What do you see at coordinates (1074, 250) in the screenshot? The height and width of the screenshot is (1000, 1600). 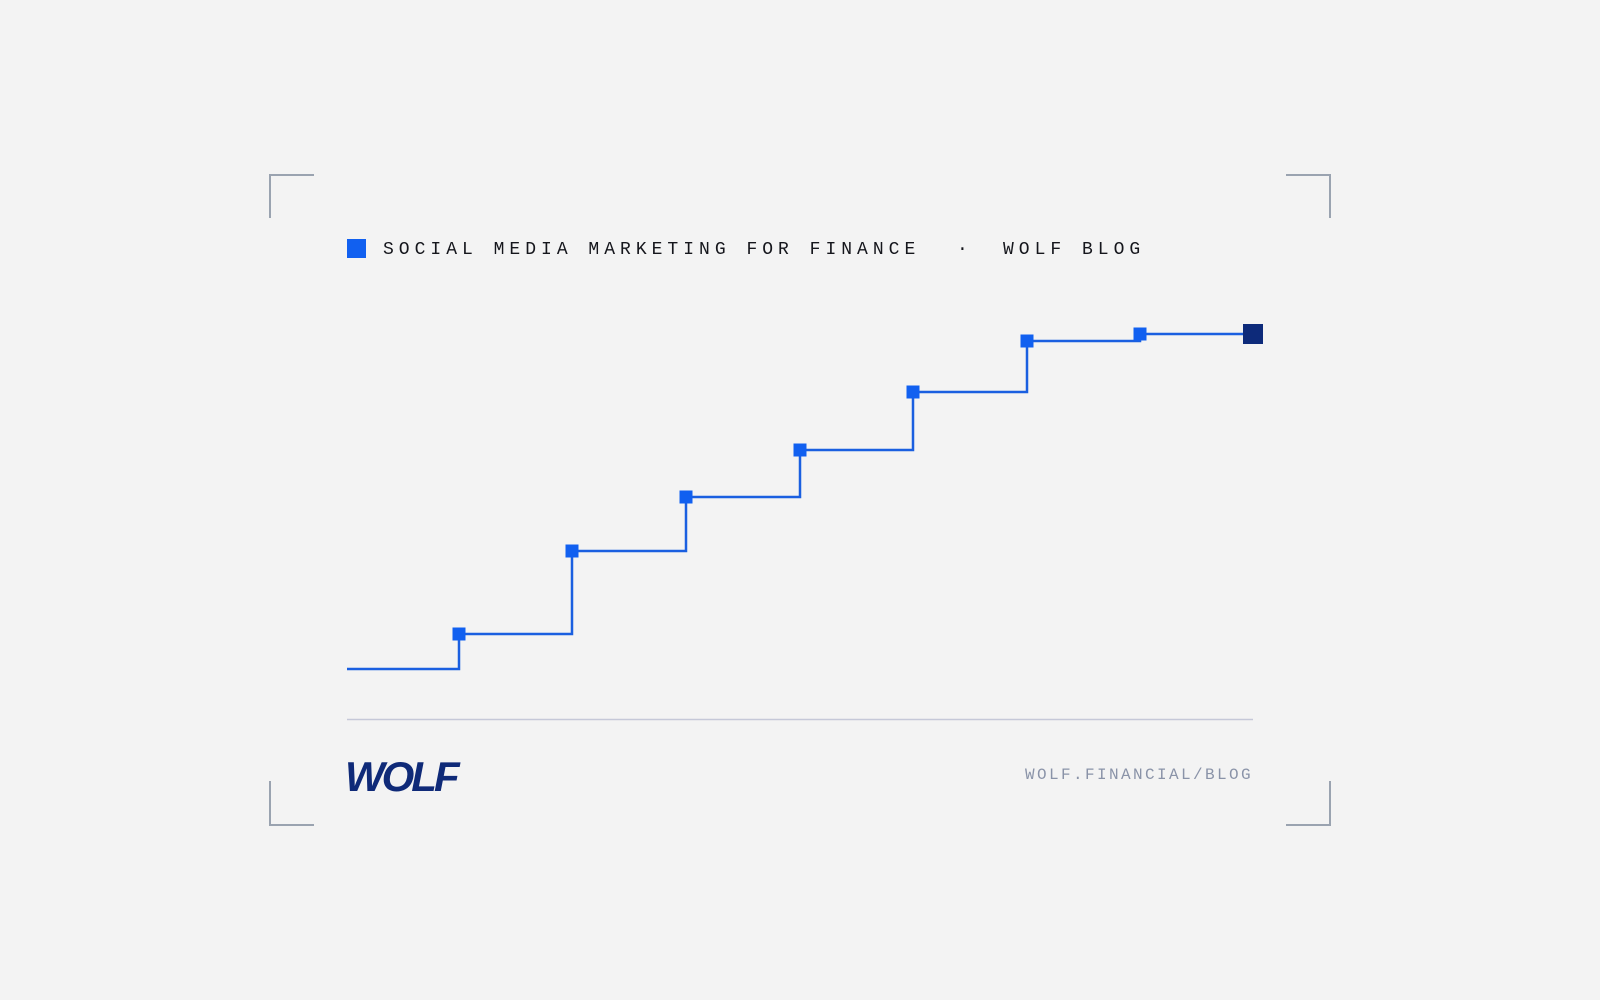 I see `header-source: WOLF BLOG` at bounding box center [1074, 250].